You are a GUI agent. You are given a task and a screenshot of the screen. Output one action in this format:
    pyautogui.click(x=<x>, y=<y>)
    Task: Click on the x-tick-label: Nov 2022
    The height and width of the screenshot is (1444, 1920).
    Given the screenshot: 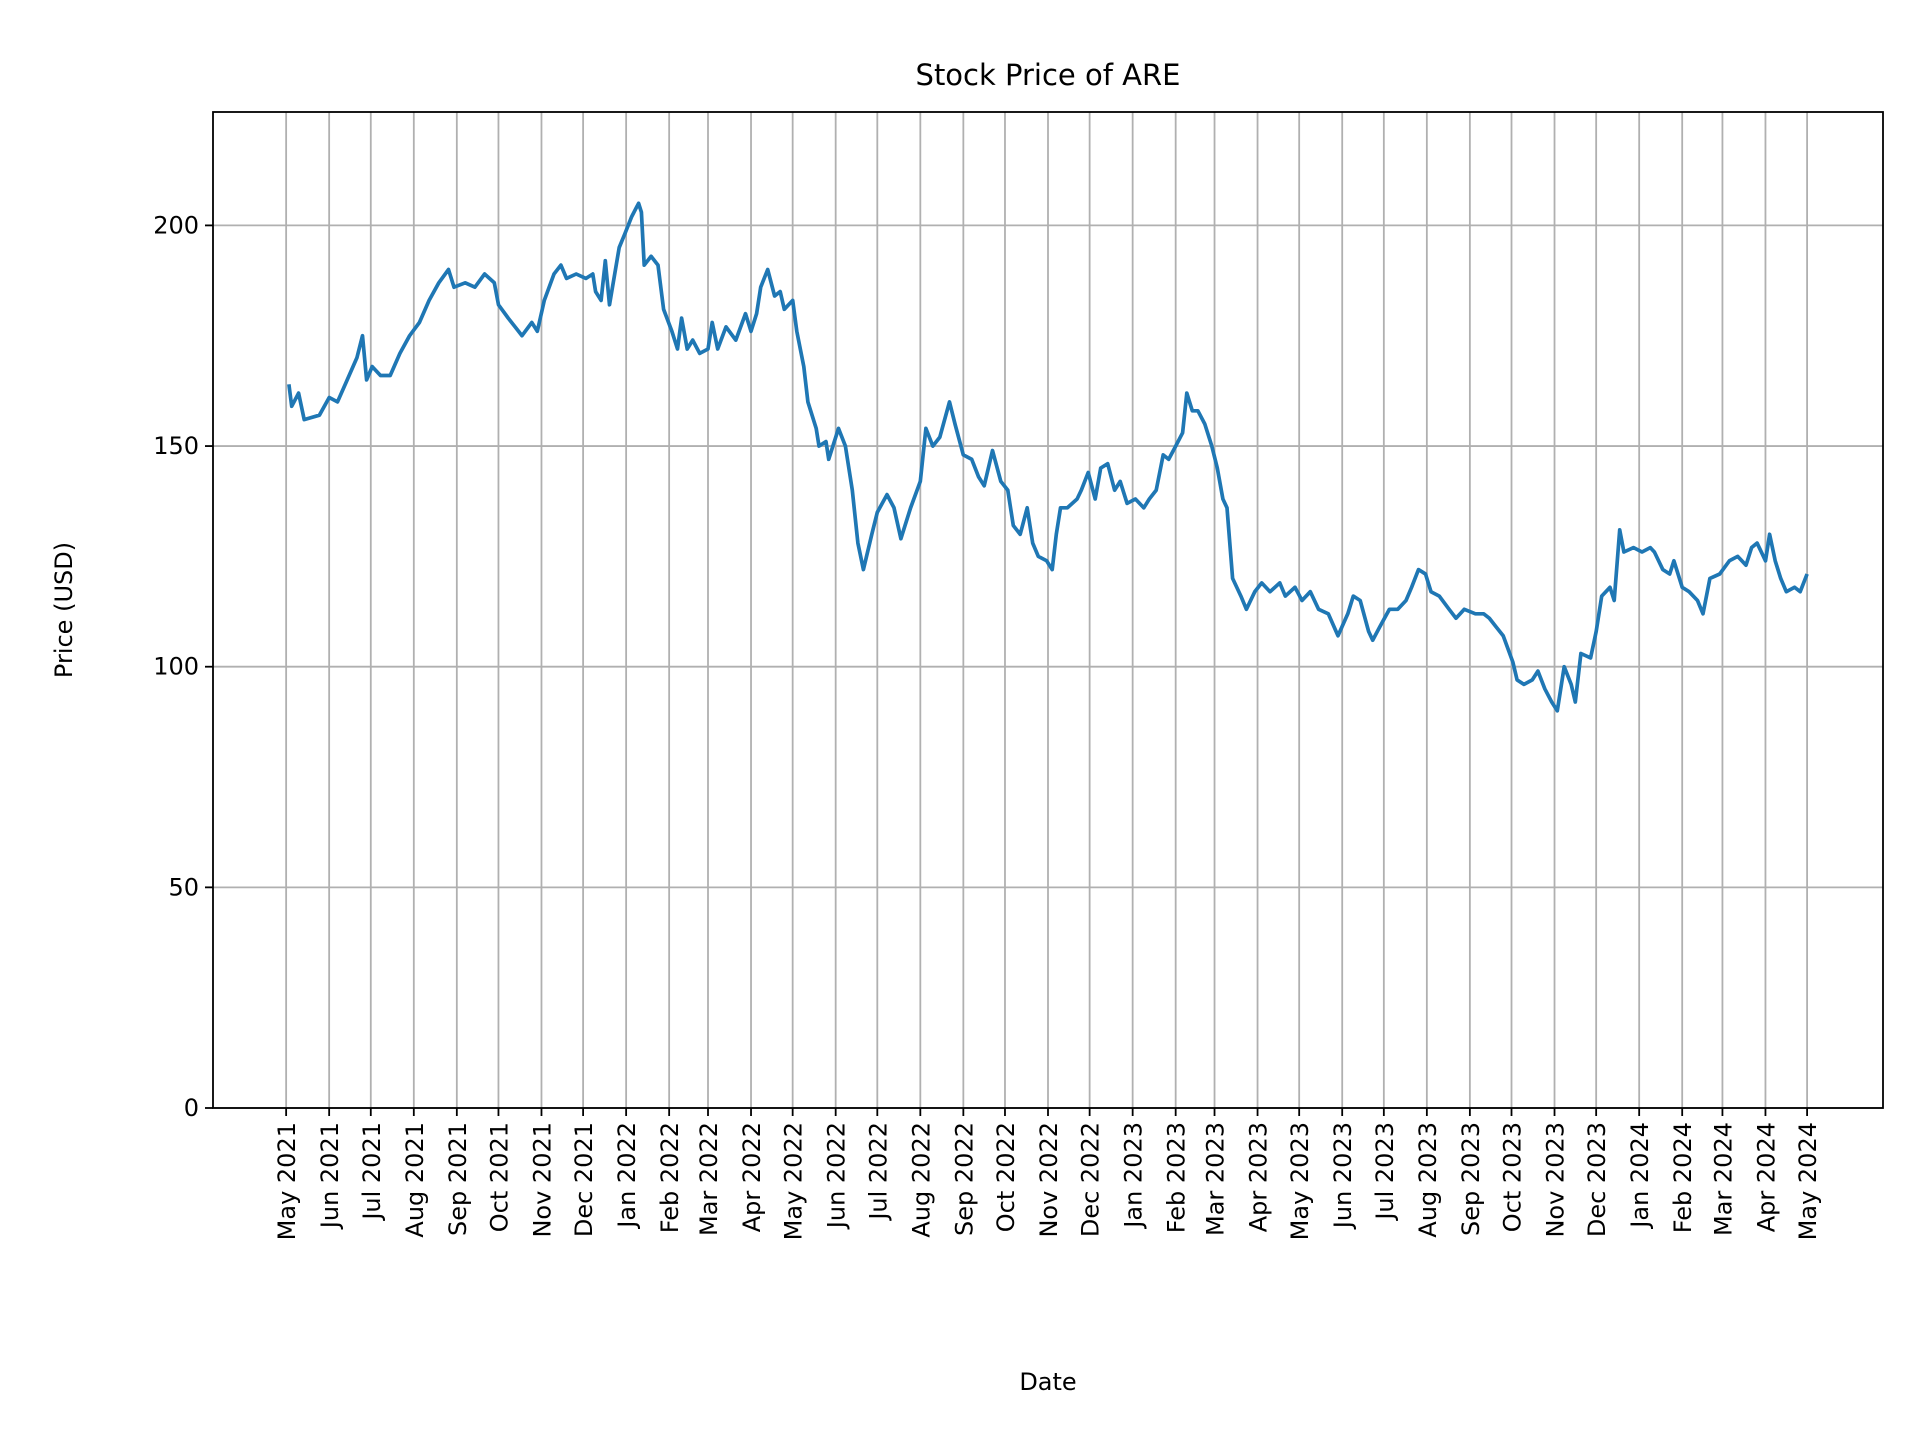 What is the action you would take?
    pyautogui.click(x=1049, y=1180)
    